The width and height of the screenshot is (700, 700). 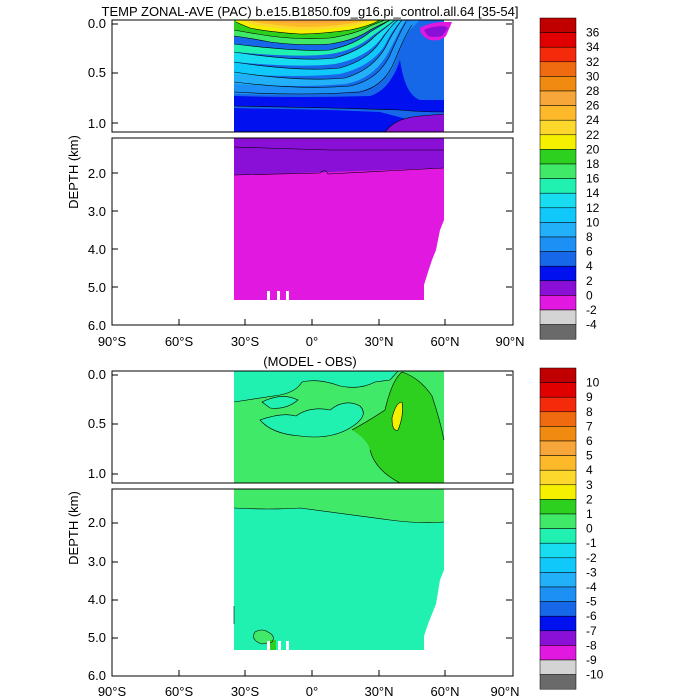 What do you see at coordinates (73, 172) in the screenshot?
I see `top-ylabel: DEPTH (km)` at bounding box center [73, 172].